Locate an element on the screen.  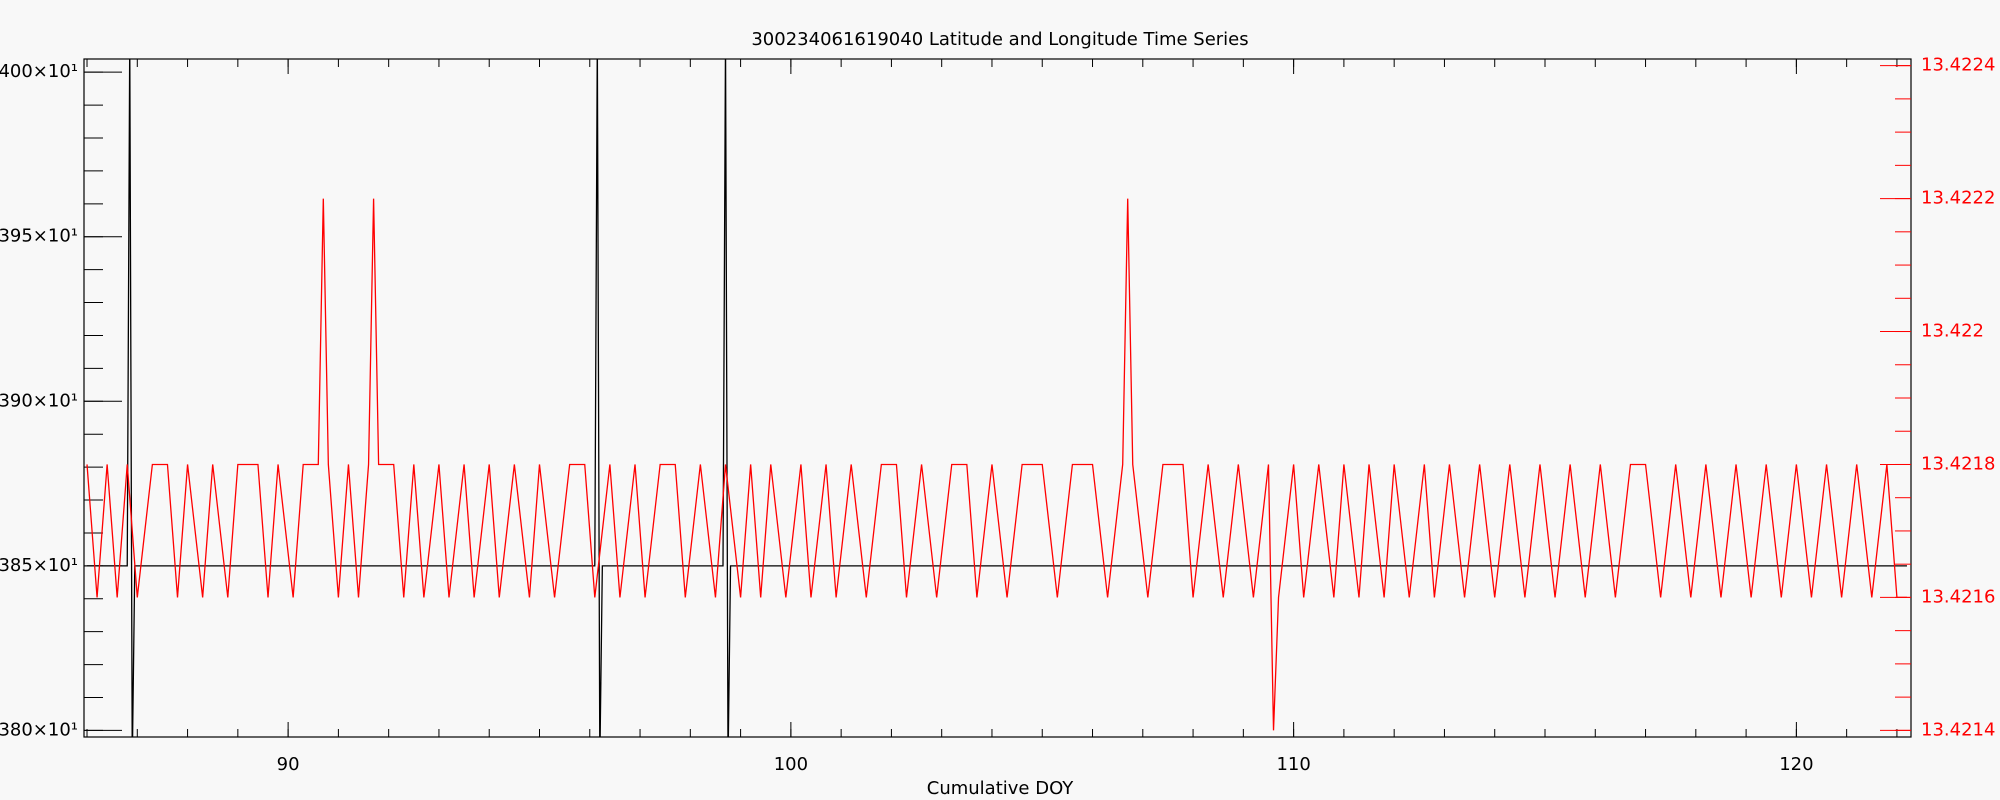
y2-tick-label: 13.4224 is located at coordinates (1958, 65).